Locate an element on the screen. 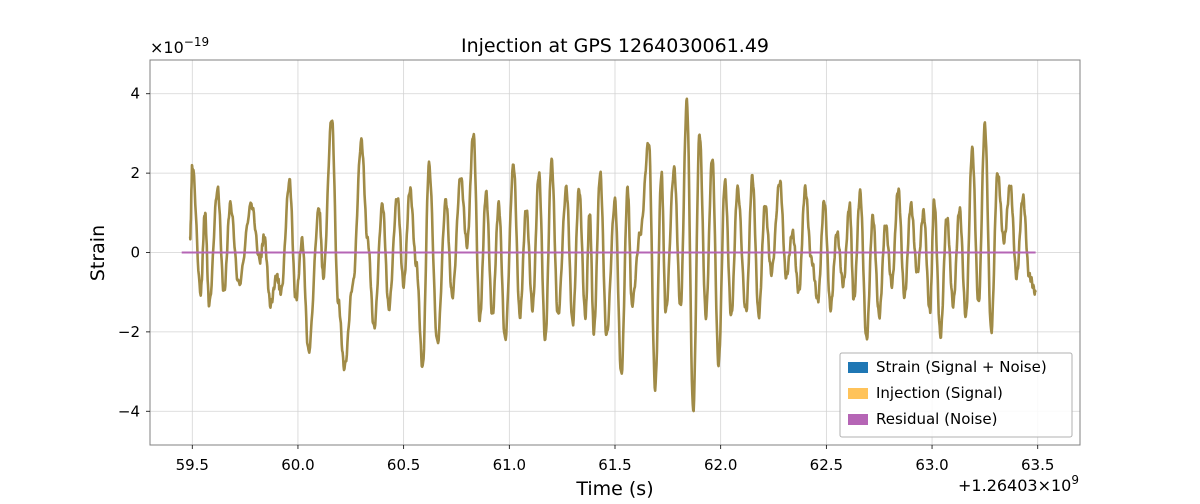 The image size is (1200, 504). y-tick-label: 0 is located at coordinates (135, 253).